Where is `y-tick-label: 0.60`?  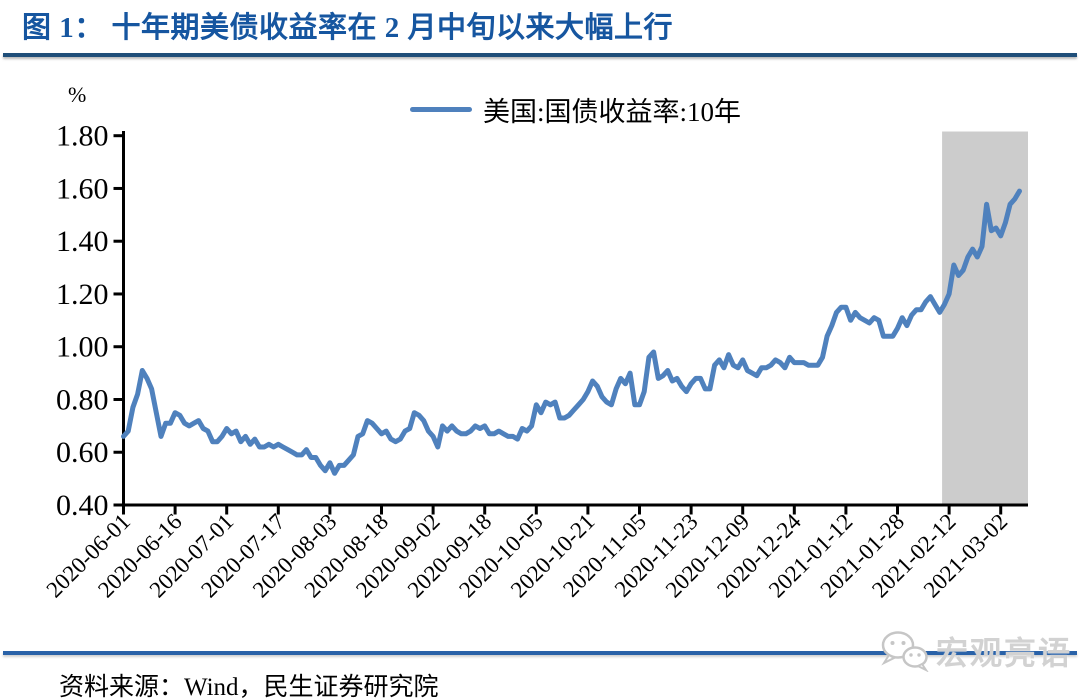 y-tick-label: 0.60 is located at coordinates (82, 452).